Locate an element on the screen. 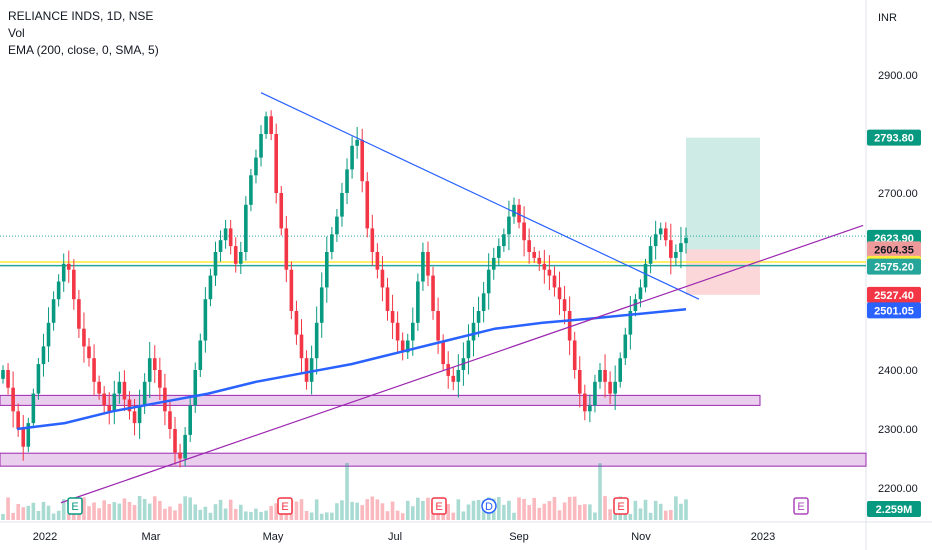 Image resolution: width=932 pixels, height=550 pixels. ema-indicator-label: EMA (200, close, 0, SMA, 5) is located at coordinates (83, 50).